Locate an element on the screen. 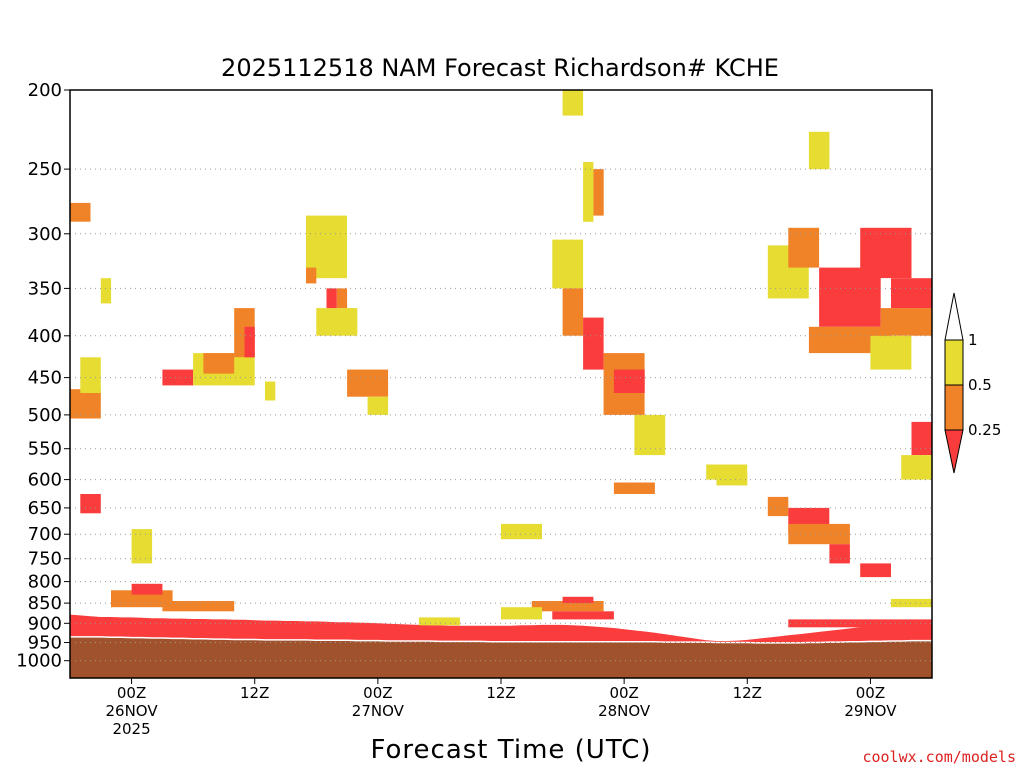 This screenshot has height=768, width=1024. xtick-label-4-0: 00Z is located at coordinates (623, 693).